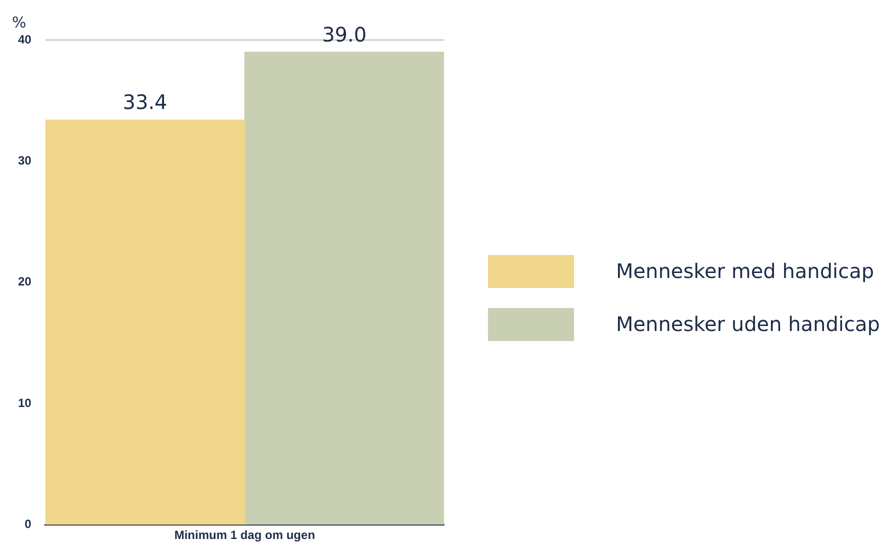  Describe the element at coordinates (145, 102) in the screenshot. I see `data-label: 33.4` at that location.